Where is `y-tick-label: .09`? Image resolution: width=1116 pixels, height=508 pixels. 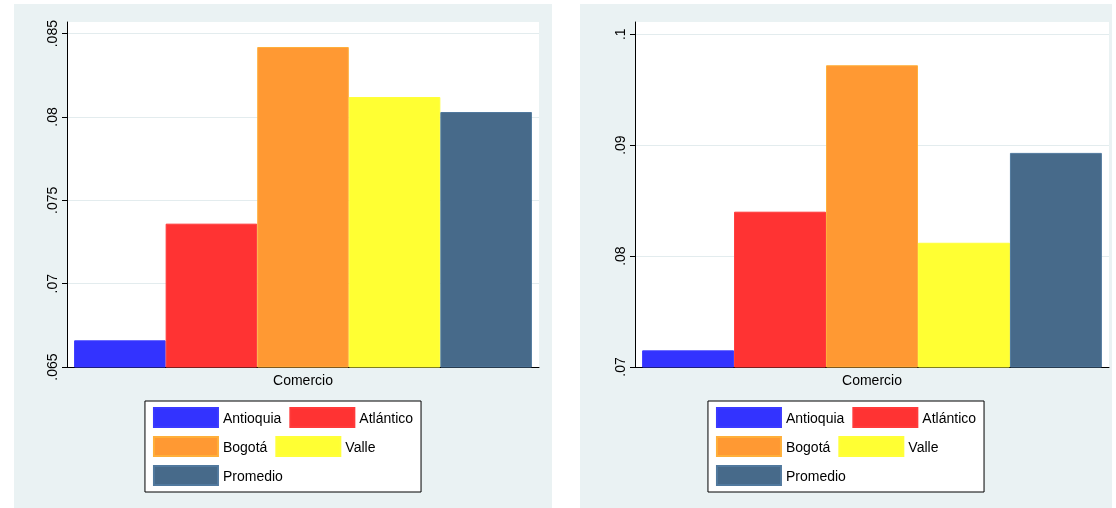 y-tick-label: .09 is located at coordinates (620, 145).